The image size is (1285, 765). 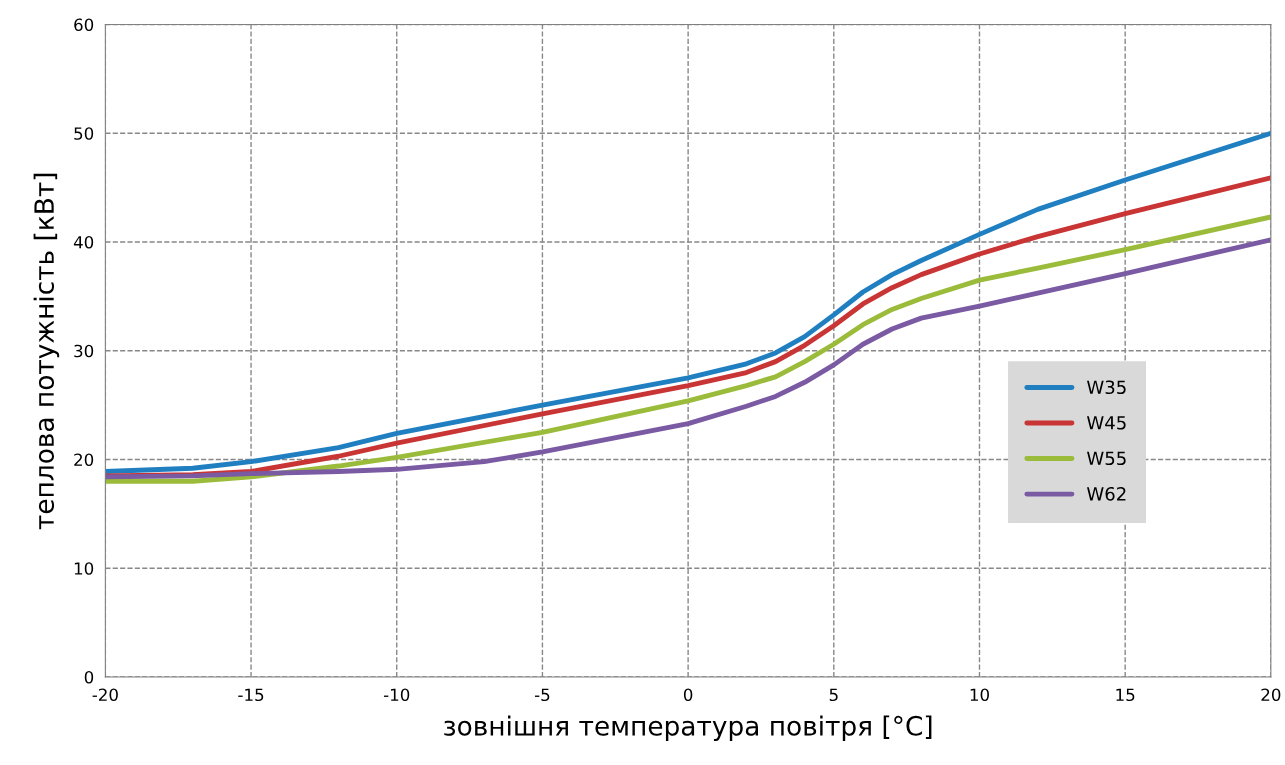 What do you see at coordinates (979, 695) in the screenshot?
I see `x-tick-label: 10` at bounding box center [979, 695].